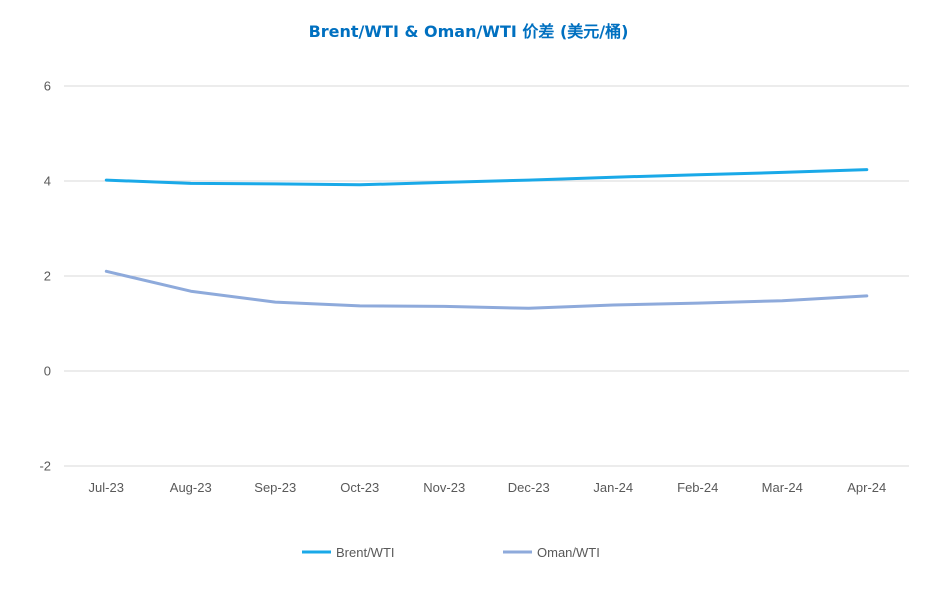 This screenshot has width=937, height=606. I want to click on x-tick-label: Oct-23, so click(359, 487).